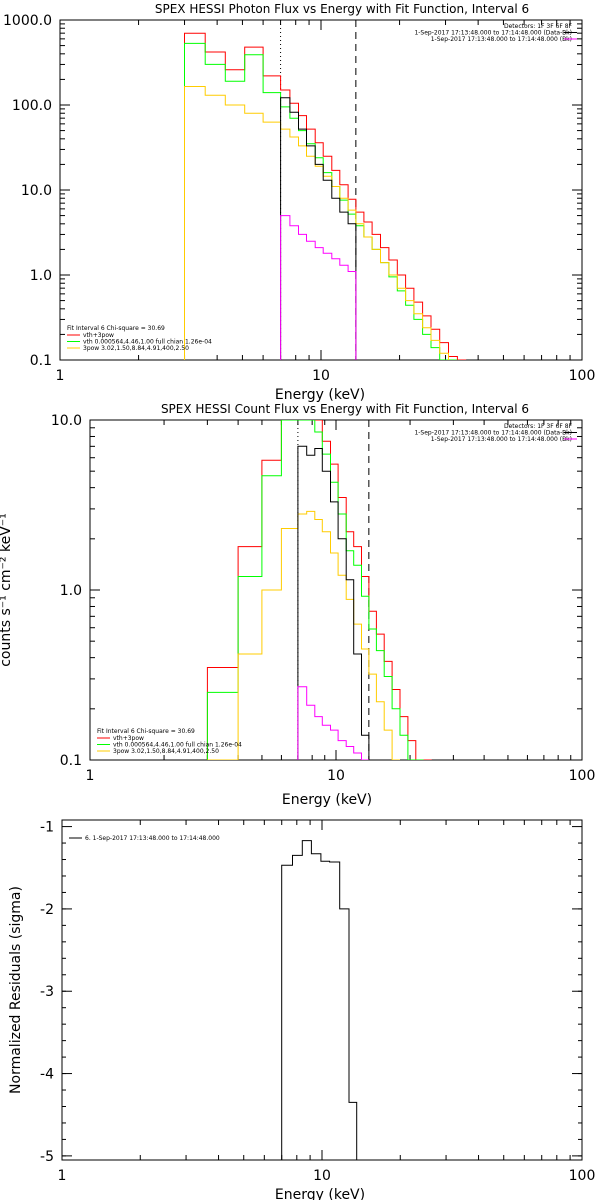  Describe the element at coordinates (47, 1157) in the screenshot. I see `y-tick-label: -5` at that location.